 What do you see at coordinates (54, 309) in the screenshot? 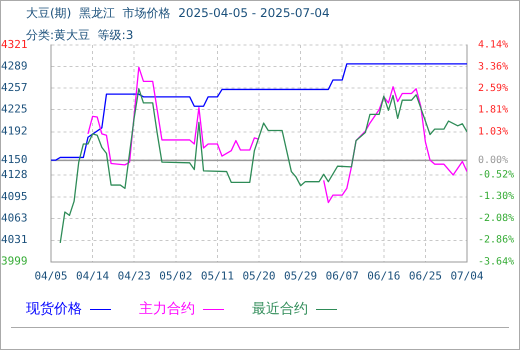
I see `legend-label: 现货价格` at bounding box center [54, 309].